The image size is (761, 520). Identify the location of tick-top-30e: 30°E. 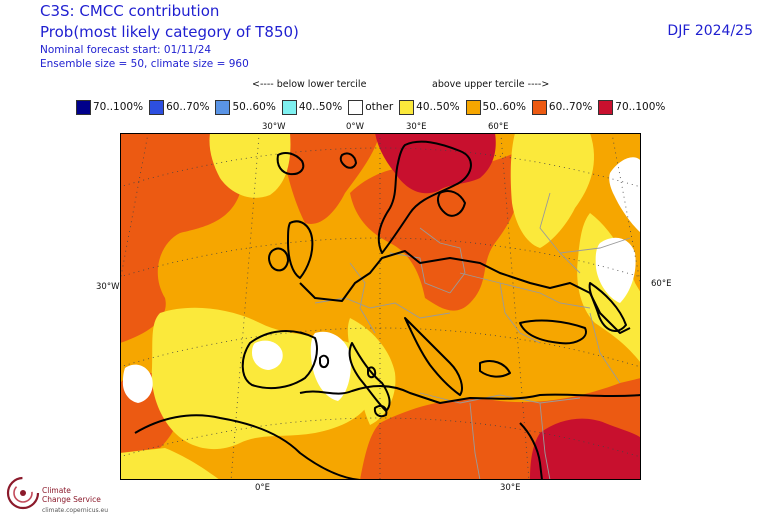
(416, 127).